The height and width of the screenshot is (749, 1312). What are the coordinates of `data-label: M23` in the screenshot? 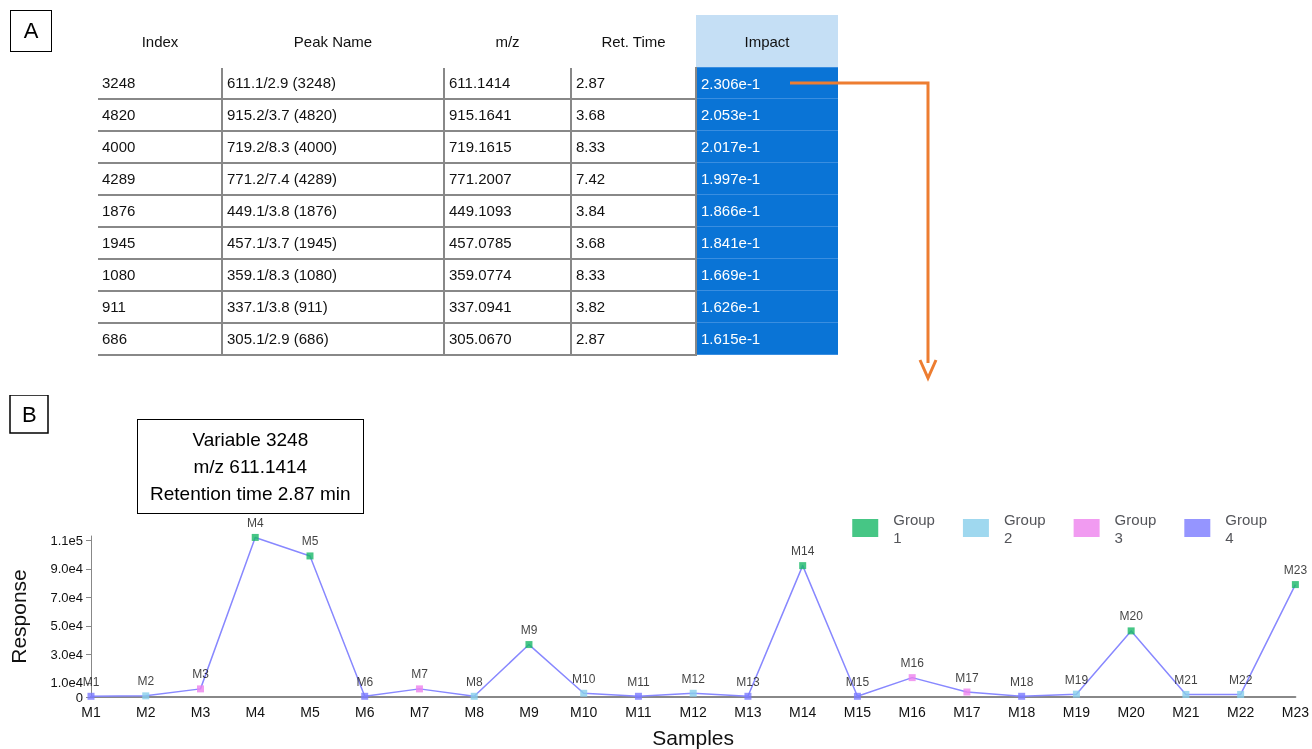 It's located at (1295, 570).